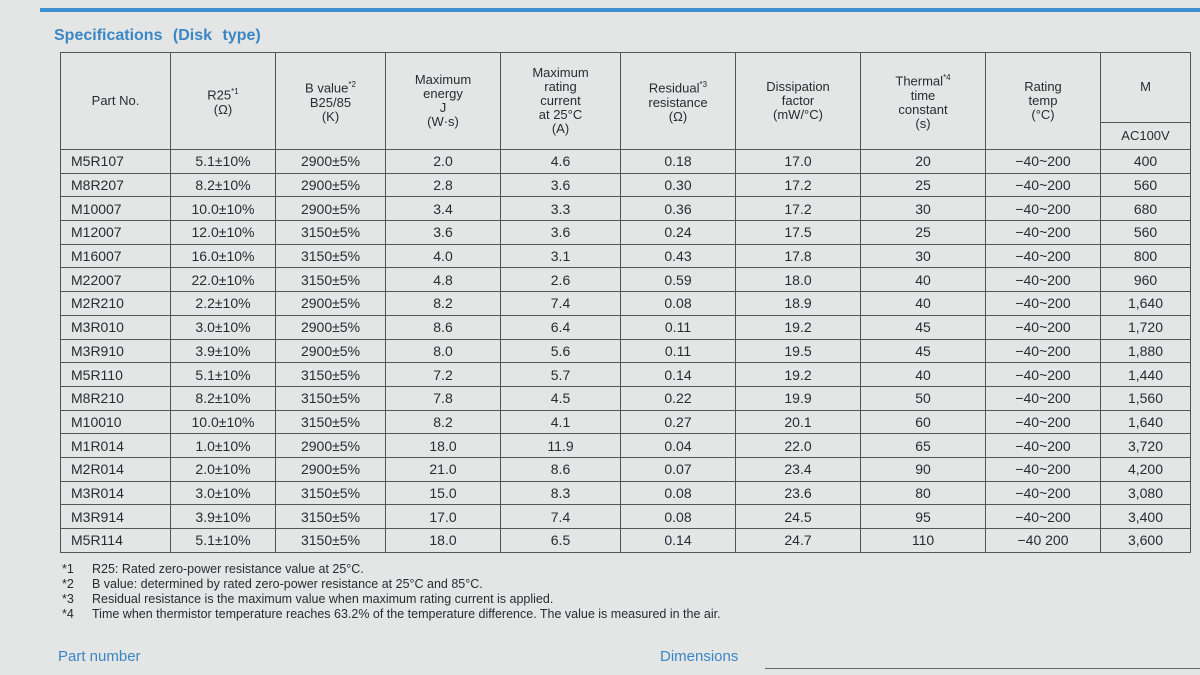 This screenshot has height=675, width=1200. What do you see at coordinates (560, 128) in the screenshot?
I see `header-line: (A)` at bounding box center [560, 128].